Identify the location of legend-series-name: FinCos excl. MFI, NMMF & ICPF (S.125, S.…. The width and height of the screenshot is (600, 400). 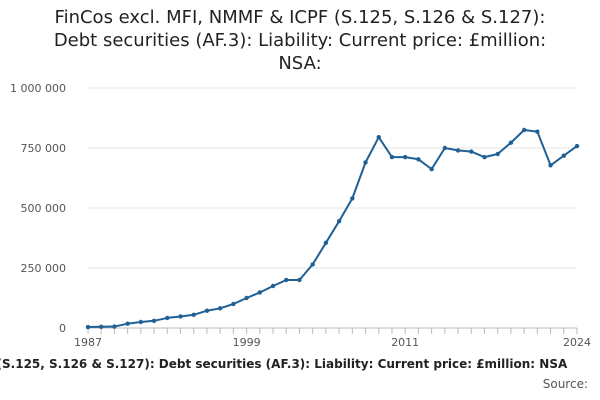
(284, 364).